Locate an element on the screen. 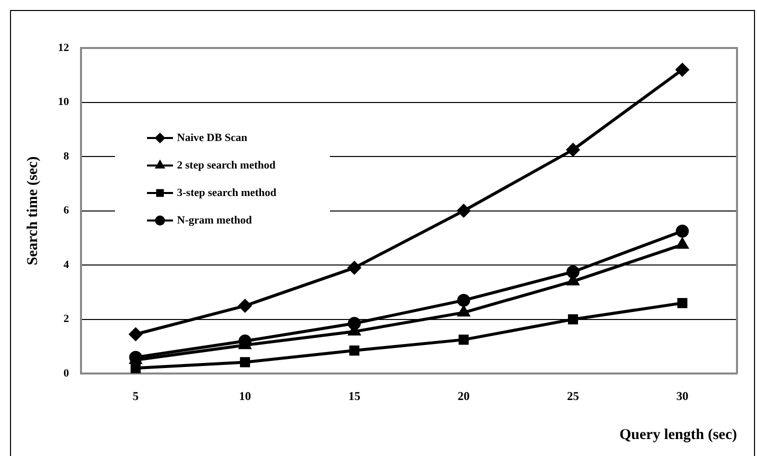 The width and height of the screenshot is (757, 456). legend-label: Naive DB Scan is located at coordinates (212, 138).